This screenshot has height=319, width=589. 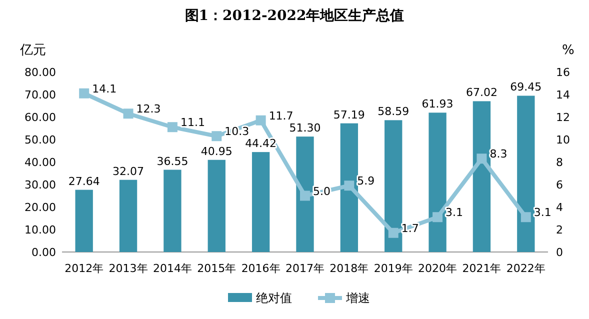 What do you see at coordinates (410, 228) in the screenshot?
I see `data-label: 1.7` at bounding box center [410, 228].